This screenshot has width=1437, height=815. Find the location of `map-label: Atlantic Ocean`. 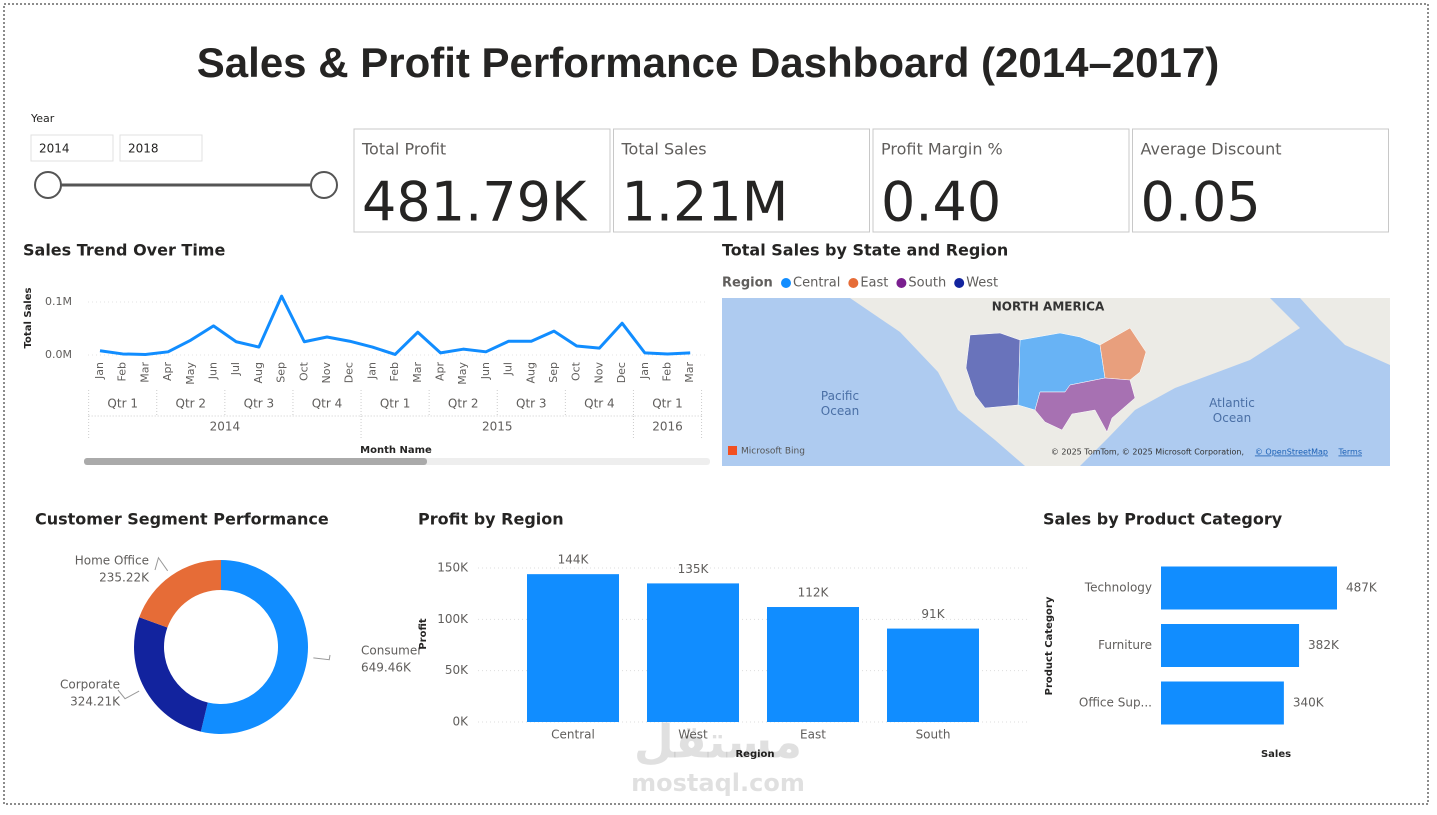

map-label: Atlantic Ocean is located at coordinates (1232, 410).